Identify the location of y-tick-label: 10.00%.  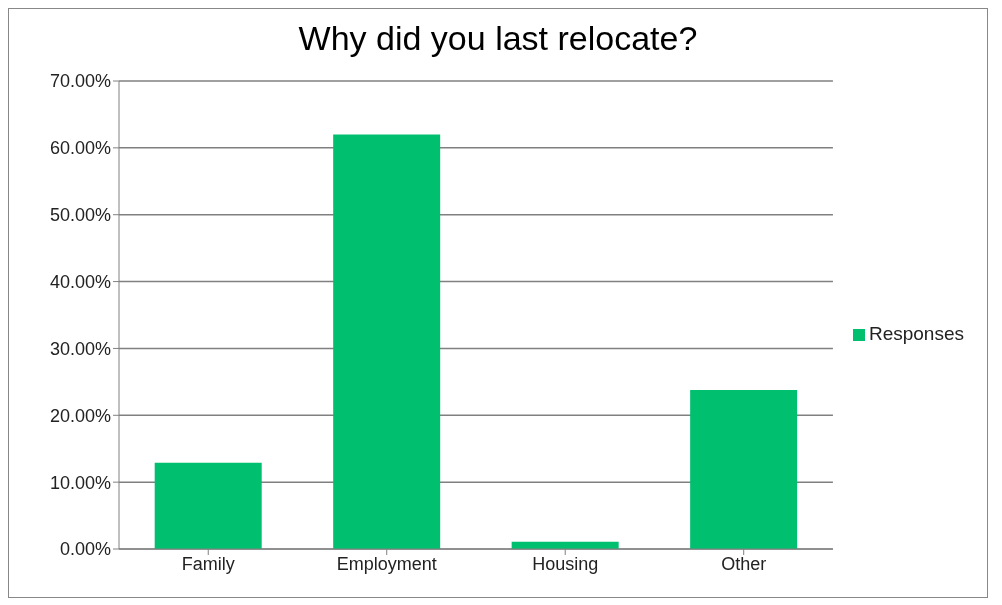
(80, 482).